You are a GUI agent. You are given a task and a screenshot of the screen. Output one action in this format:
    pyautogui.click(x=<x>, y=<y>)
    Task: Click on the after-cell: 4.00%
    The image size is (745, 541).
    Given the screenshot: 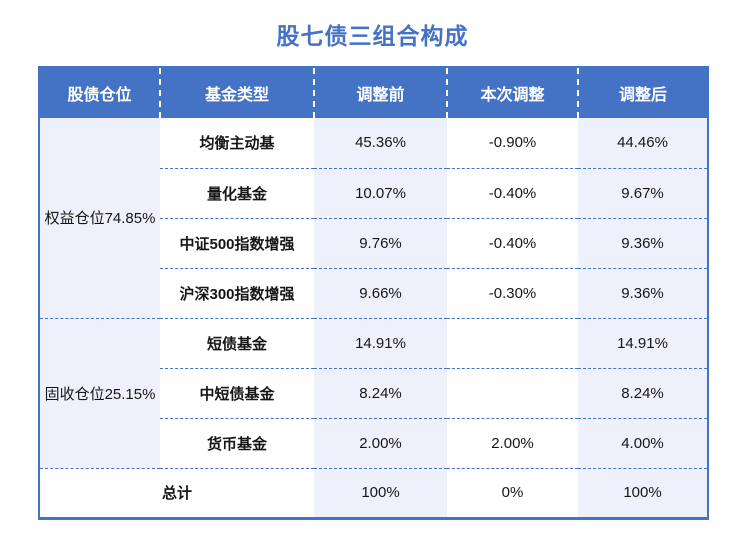 What is the action you would take?
    pyautogui.click(x=643, y=442)
    